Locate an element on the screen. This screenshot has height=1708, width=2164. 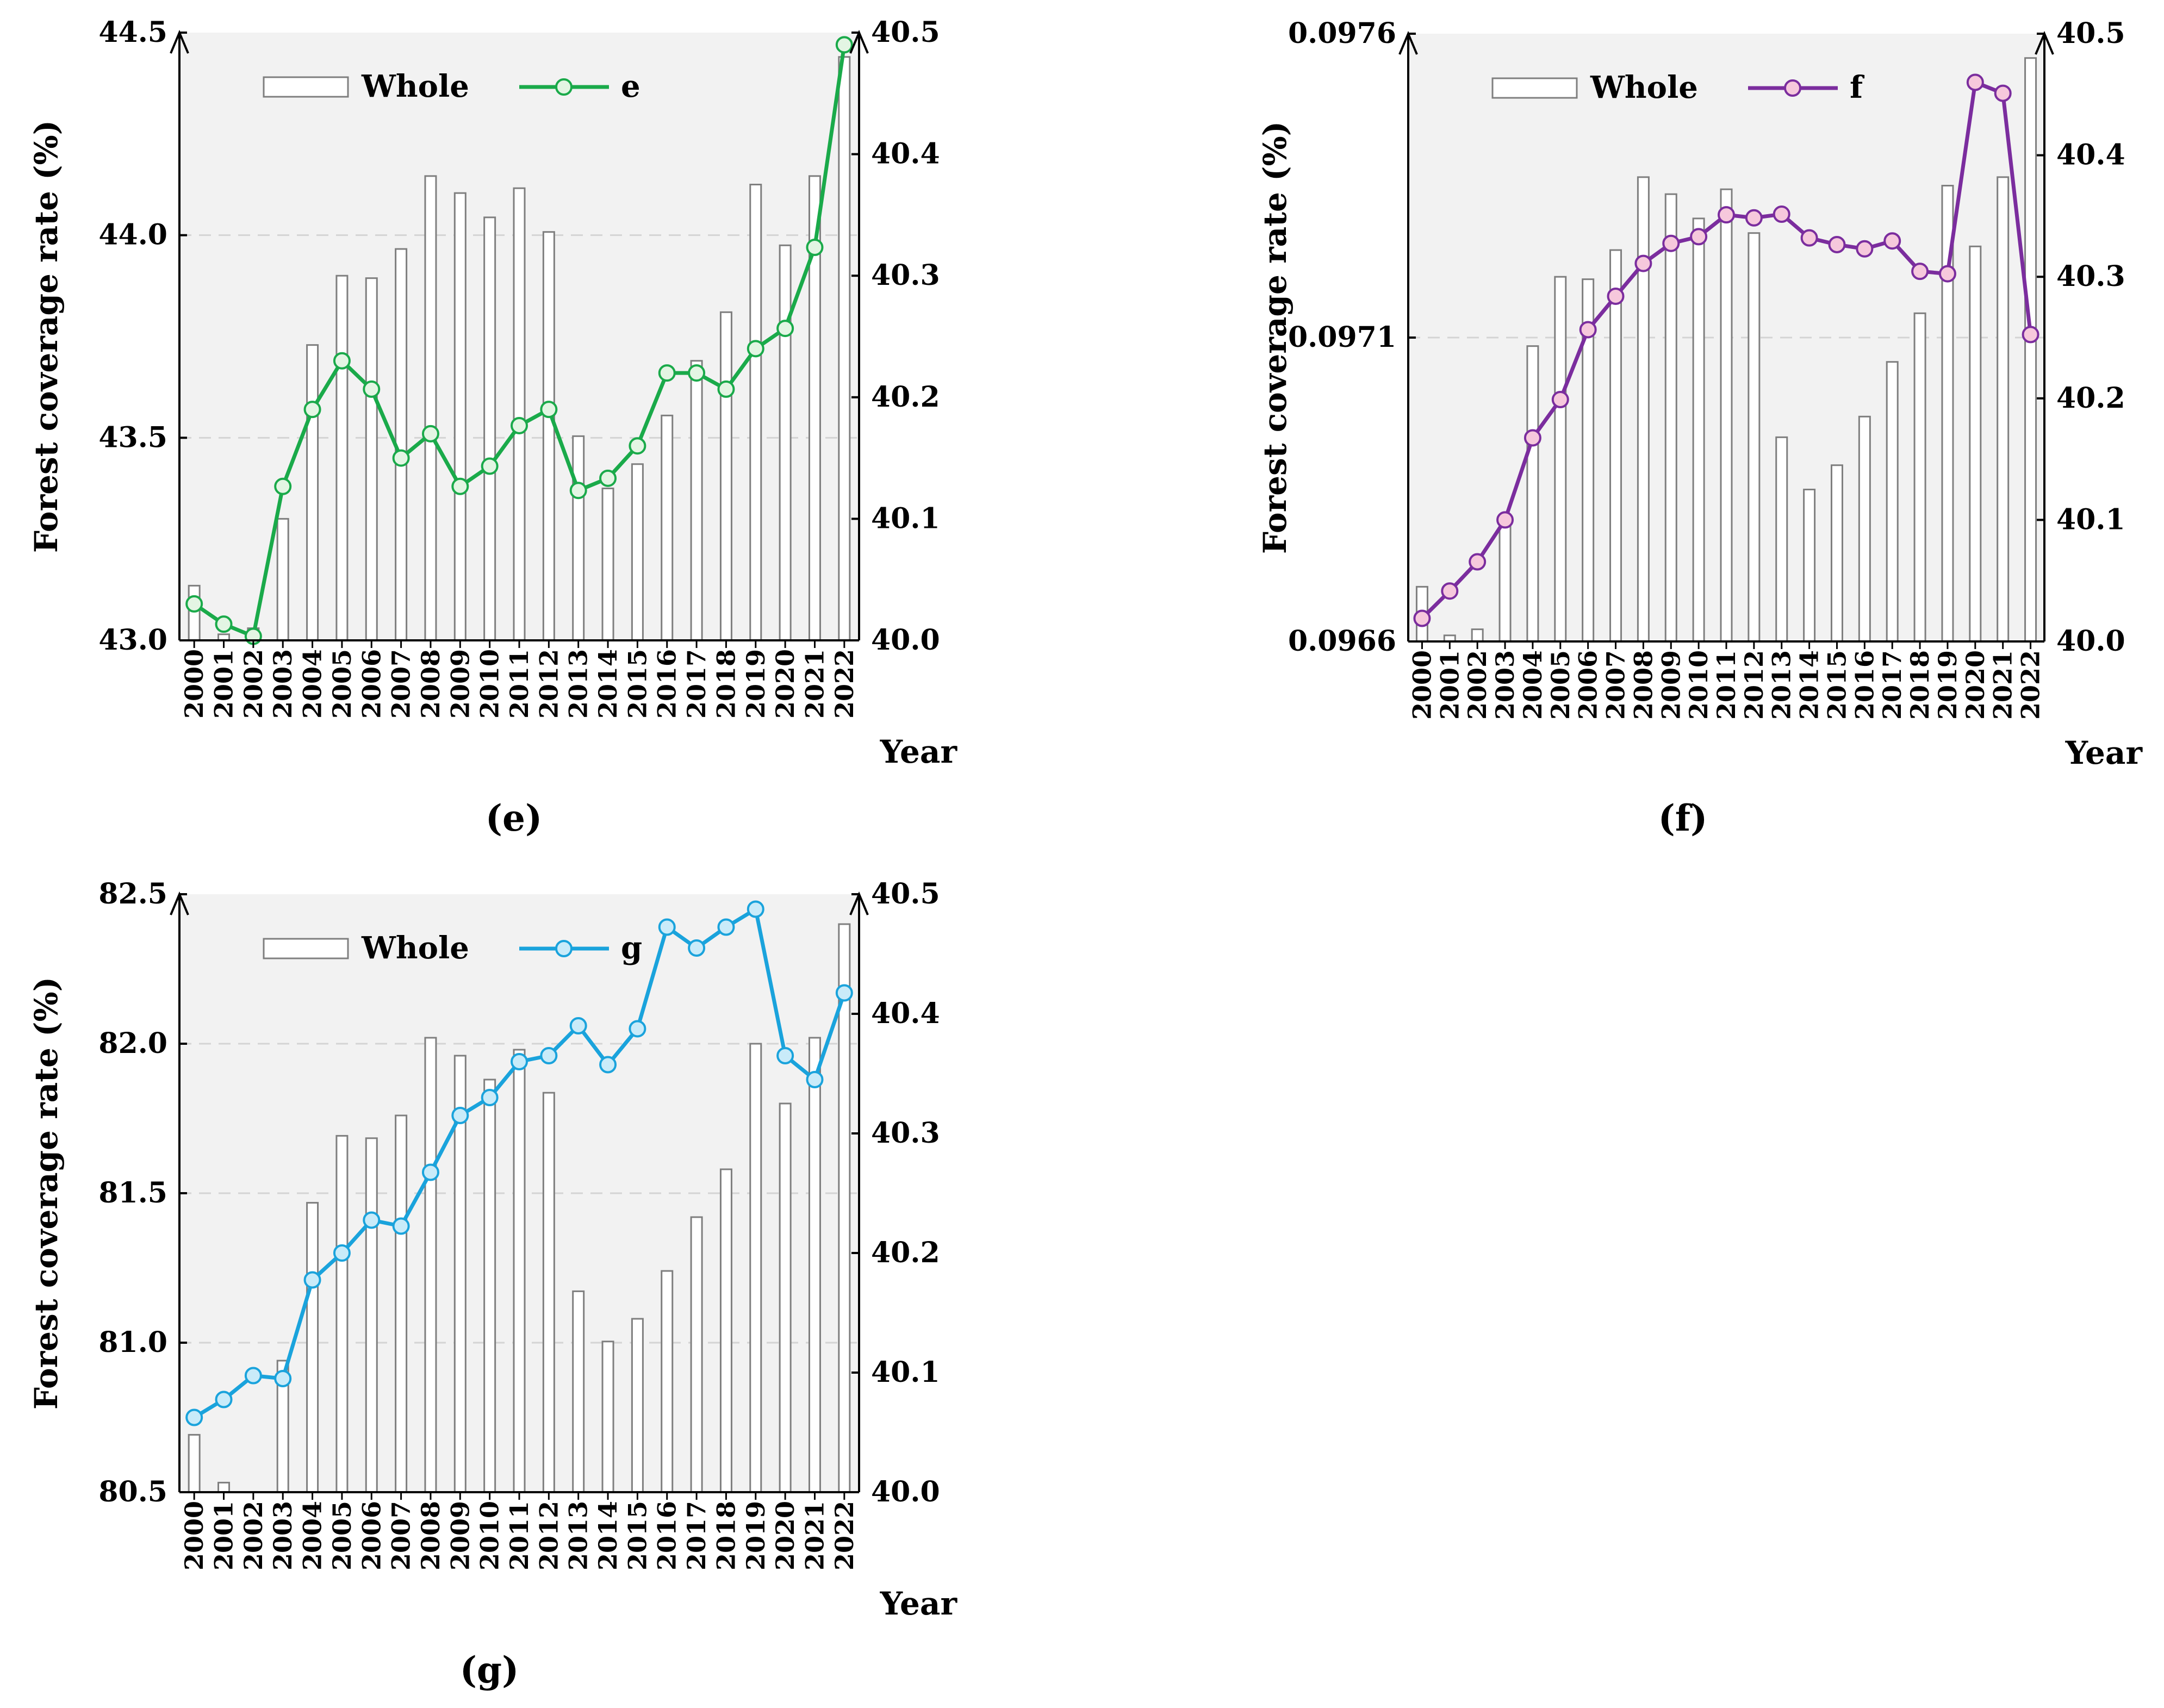
point-f-2009 is located at coordinates (1671, 243).